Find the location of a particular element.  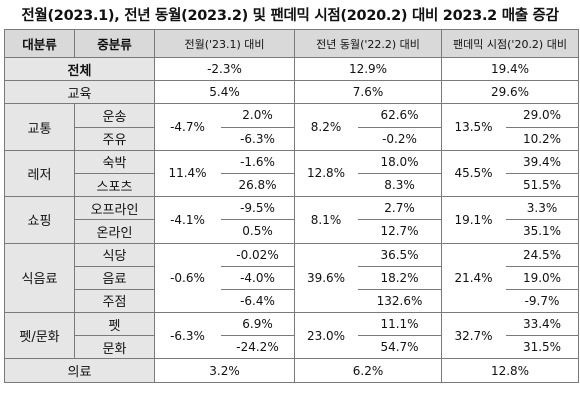

group-prev-month: -6.3% is located at coordinates (187, 336).